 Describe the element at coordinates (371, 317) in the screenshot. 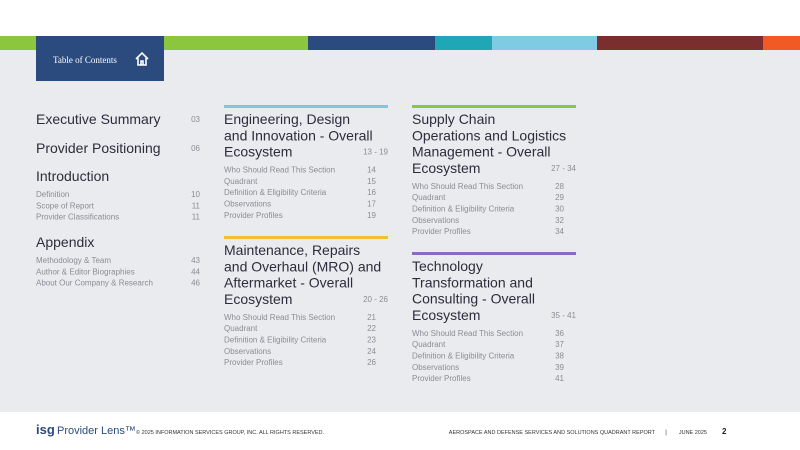

I see `toc-page: 21` at that location.